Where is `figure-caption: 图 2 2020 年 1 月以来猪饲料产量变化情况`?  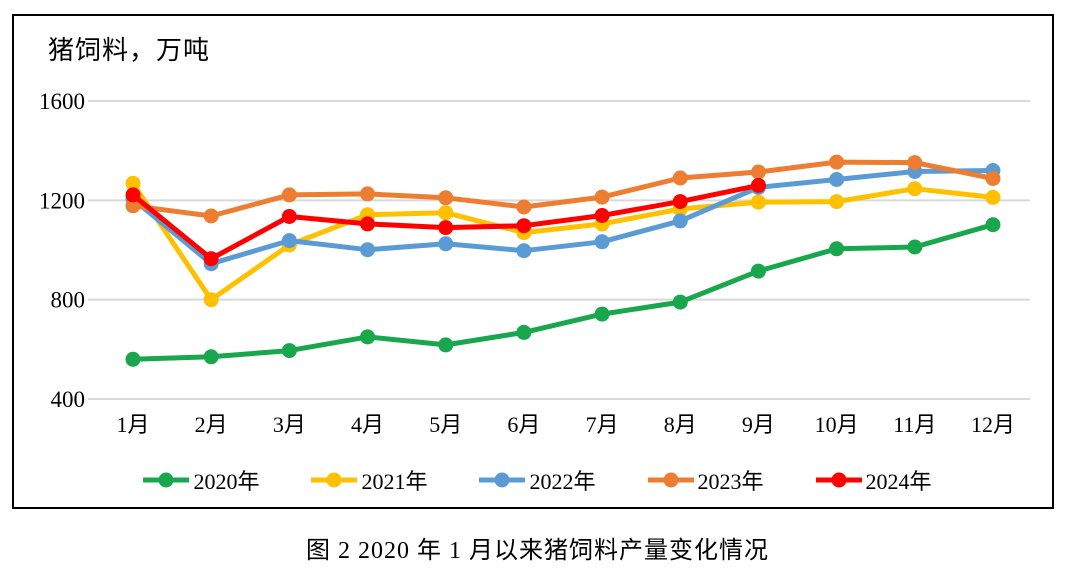
figure-caption: 图 2 2020 年 1 月以来猪饲料产量变化情况 is located at coordinates (537, 551).